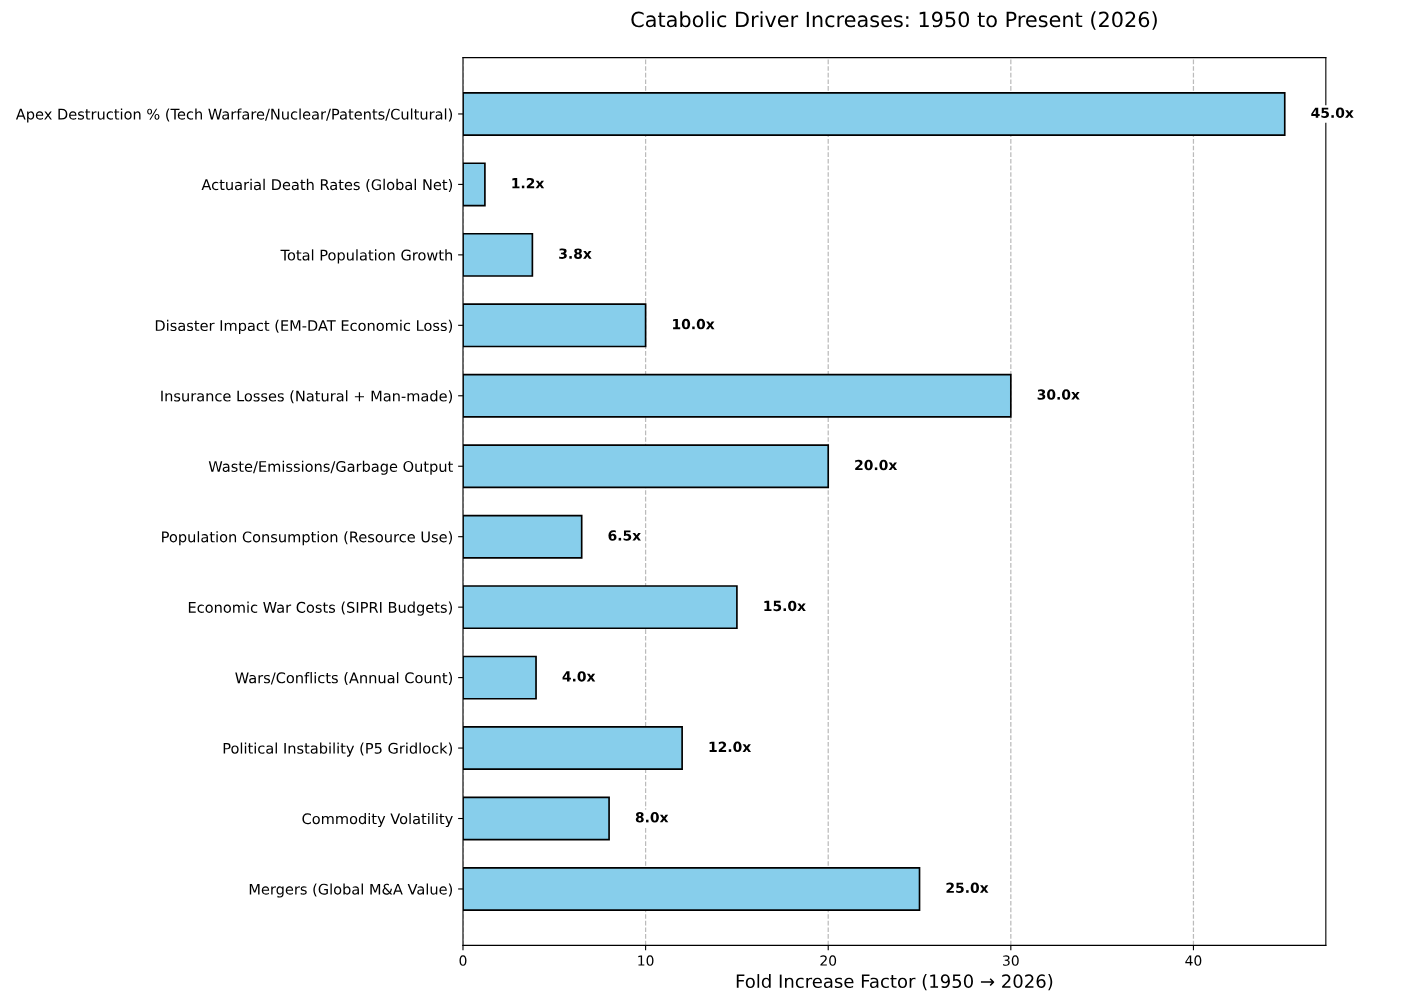 The height and width of the screenshot is (993, 1403). I want to click on data-label: 30.0x, so click(1058, 394).